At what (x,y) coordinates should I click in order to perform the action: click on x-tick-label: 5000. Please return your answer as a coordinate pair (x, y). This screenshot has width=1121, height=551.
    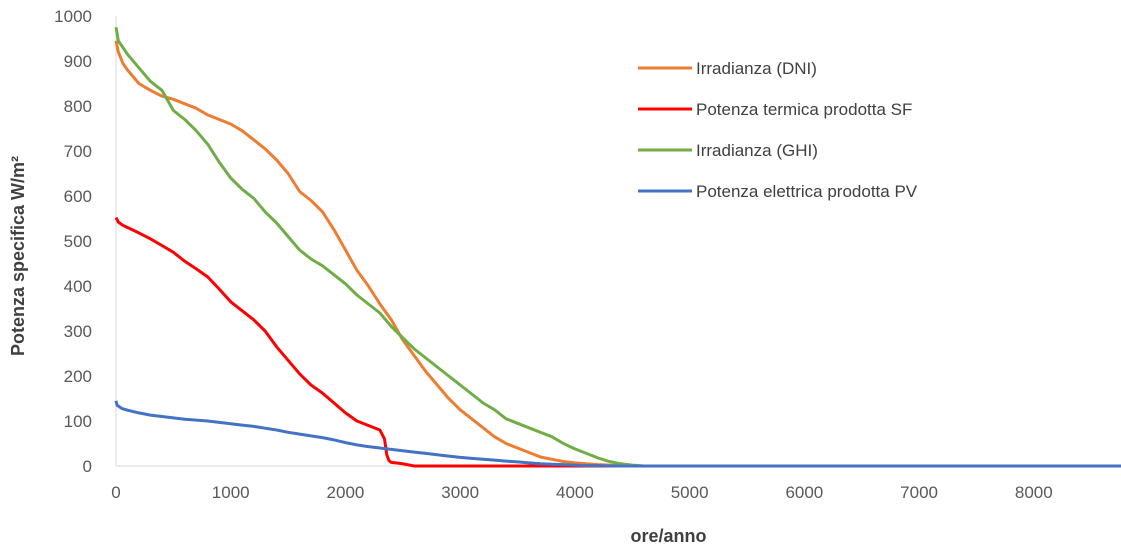
    Looking at the image, I should click on (690, 492).